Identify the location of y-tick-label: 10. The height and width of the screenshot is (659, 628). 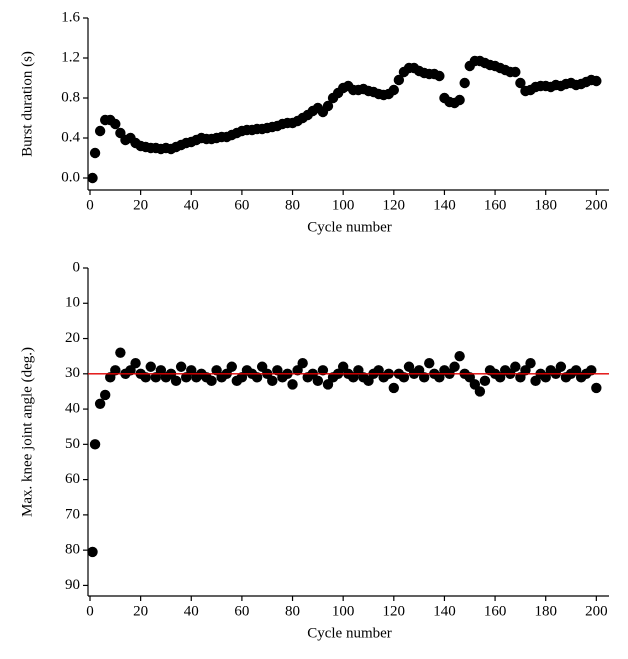
(72, 303).